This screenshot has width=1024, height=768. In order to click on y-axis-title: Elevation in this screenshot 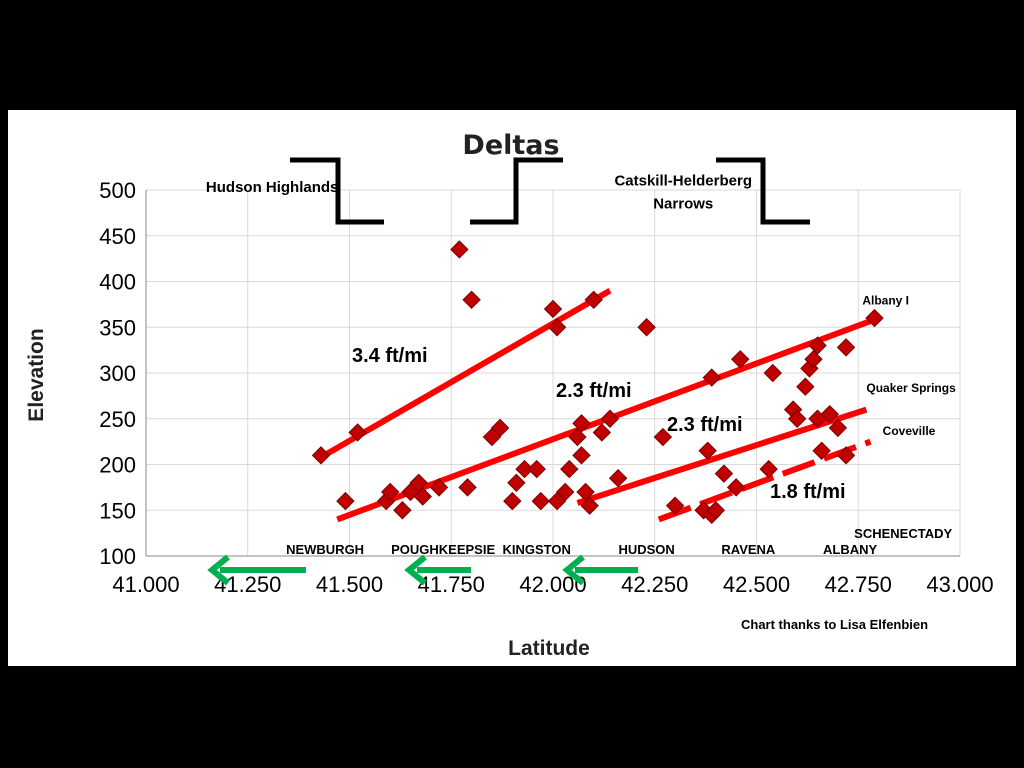, I will do `click(36, 374)`.